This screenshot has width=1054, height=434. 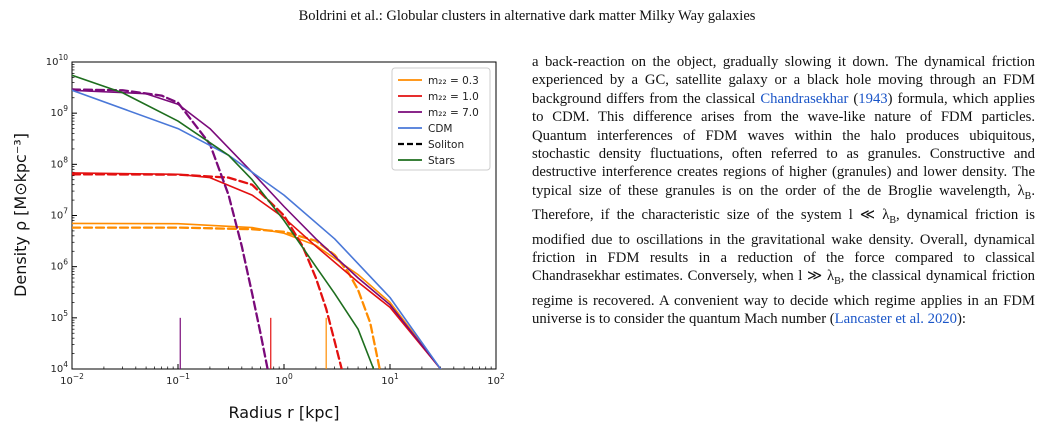 I want to click on y-tick-label: 10¹⁰, so click(x=57, y=60).